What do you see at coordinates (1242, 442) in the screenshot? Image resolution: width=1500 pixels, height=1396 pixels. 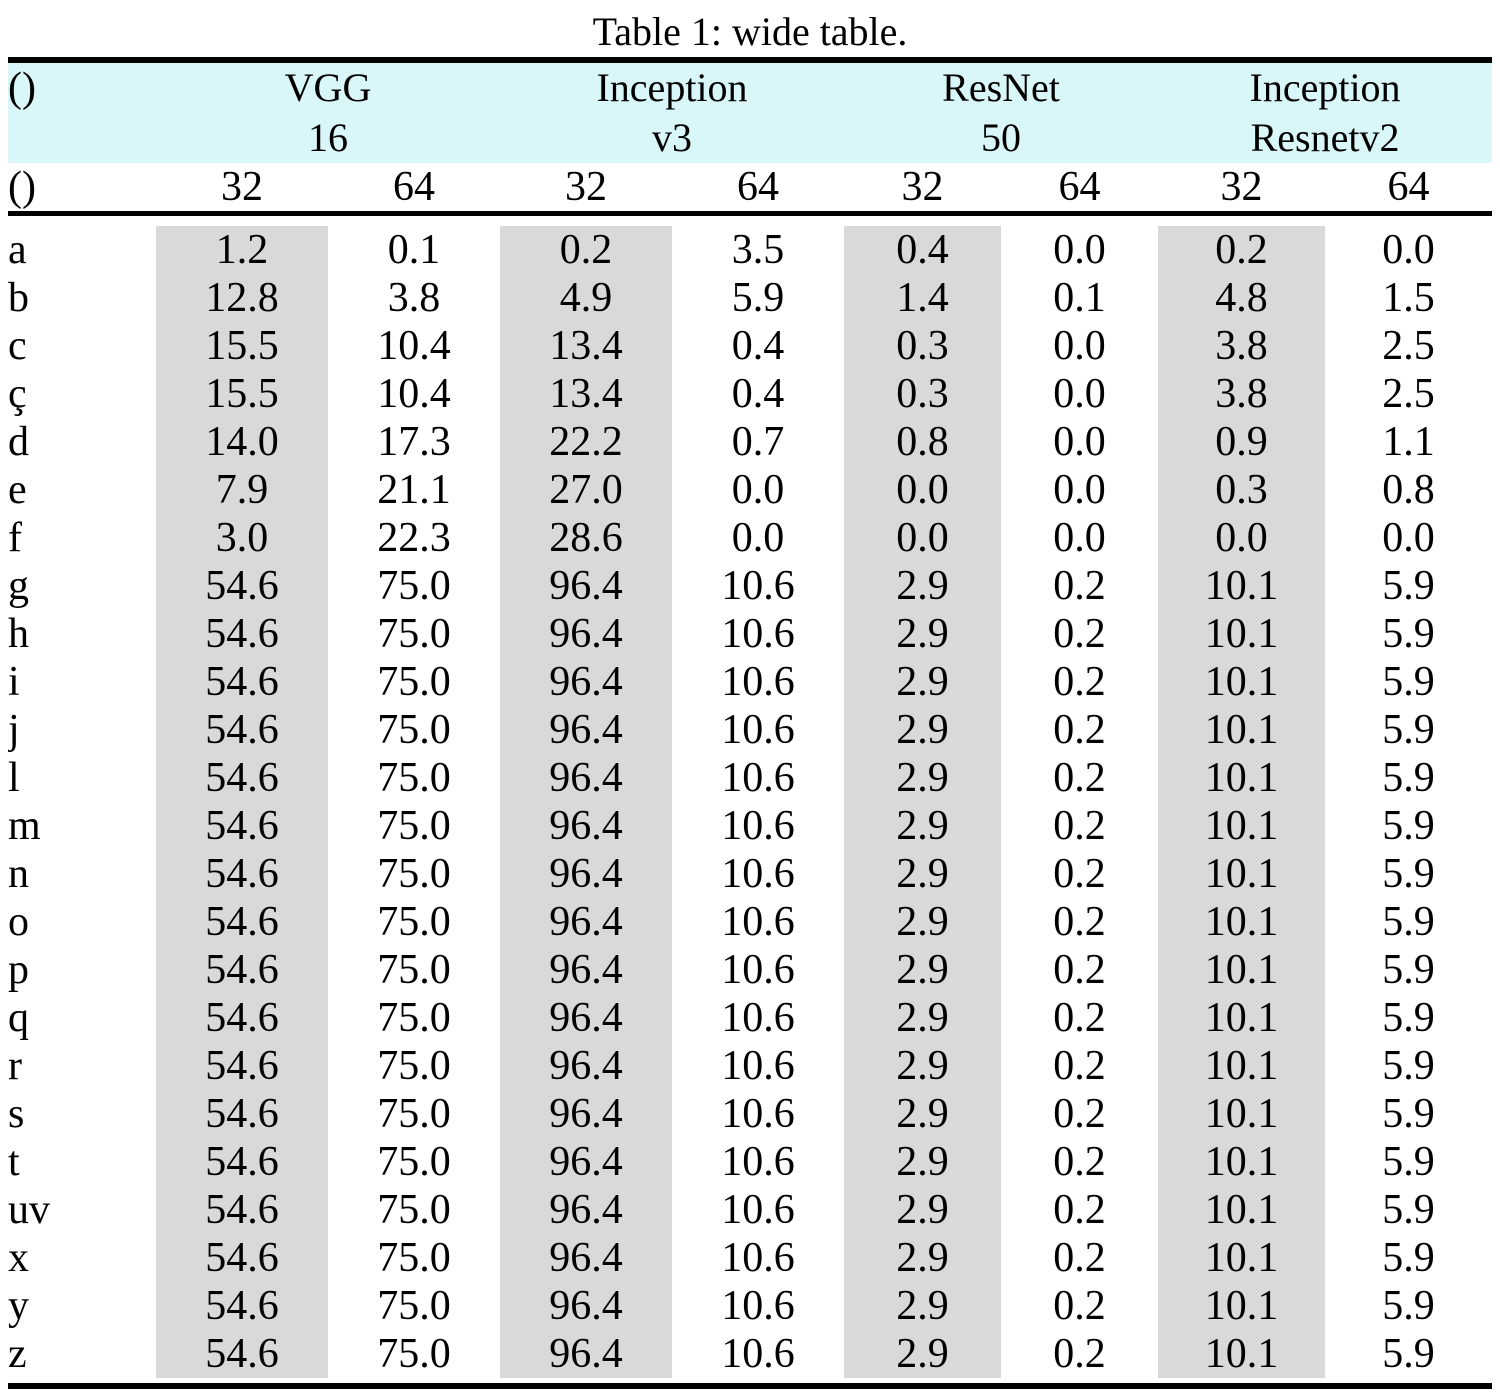 I see `cell-value: 0.9` at bounding box center [1242, 442].